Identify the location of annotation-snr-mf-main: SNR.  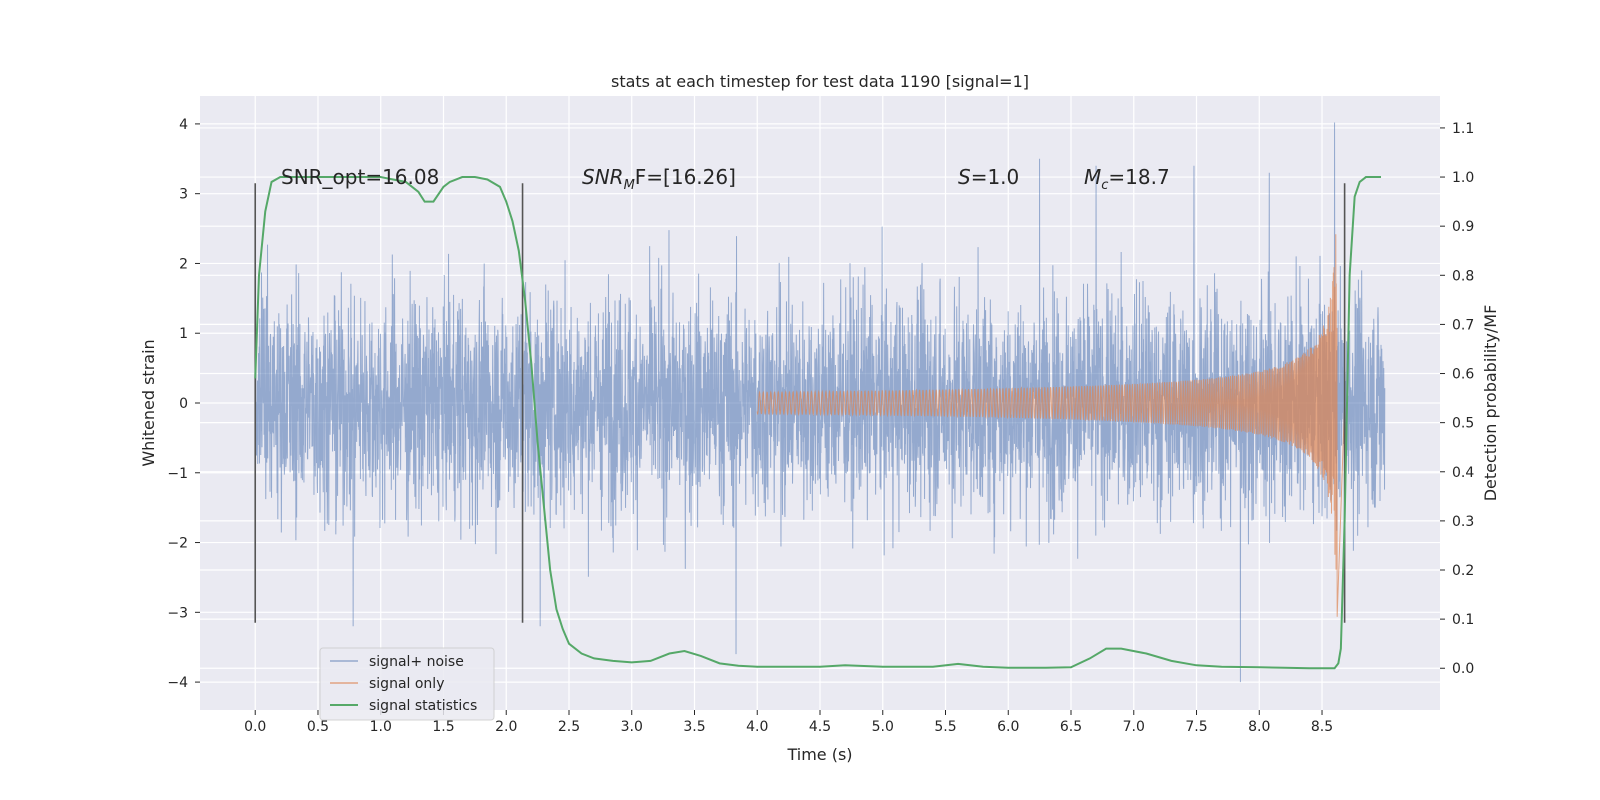
(603, 177).